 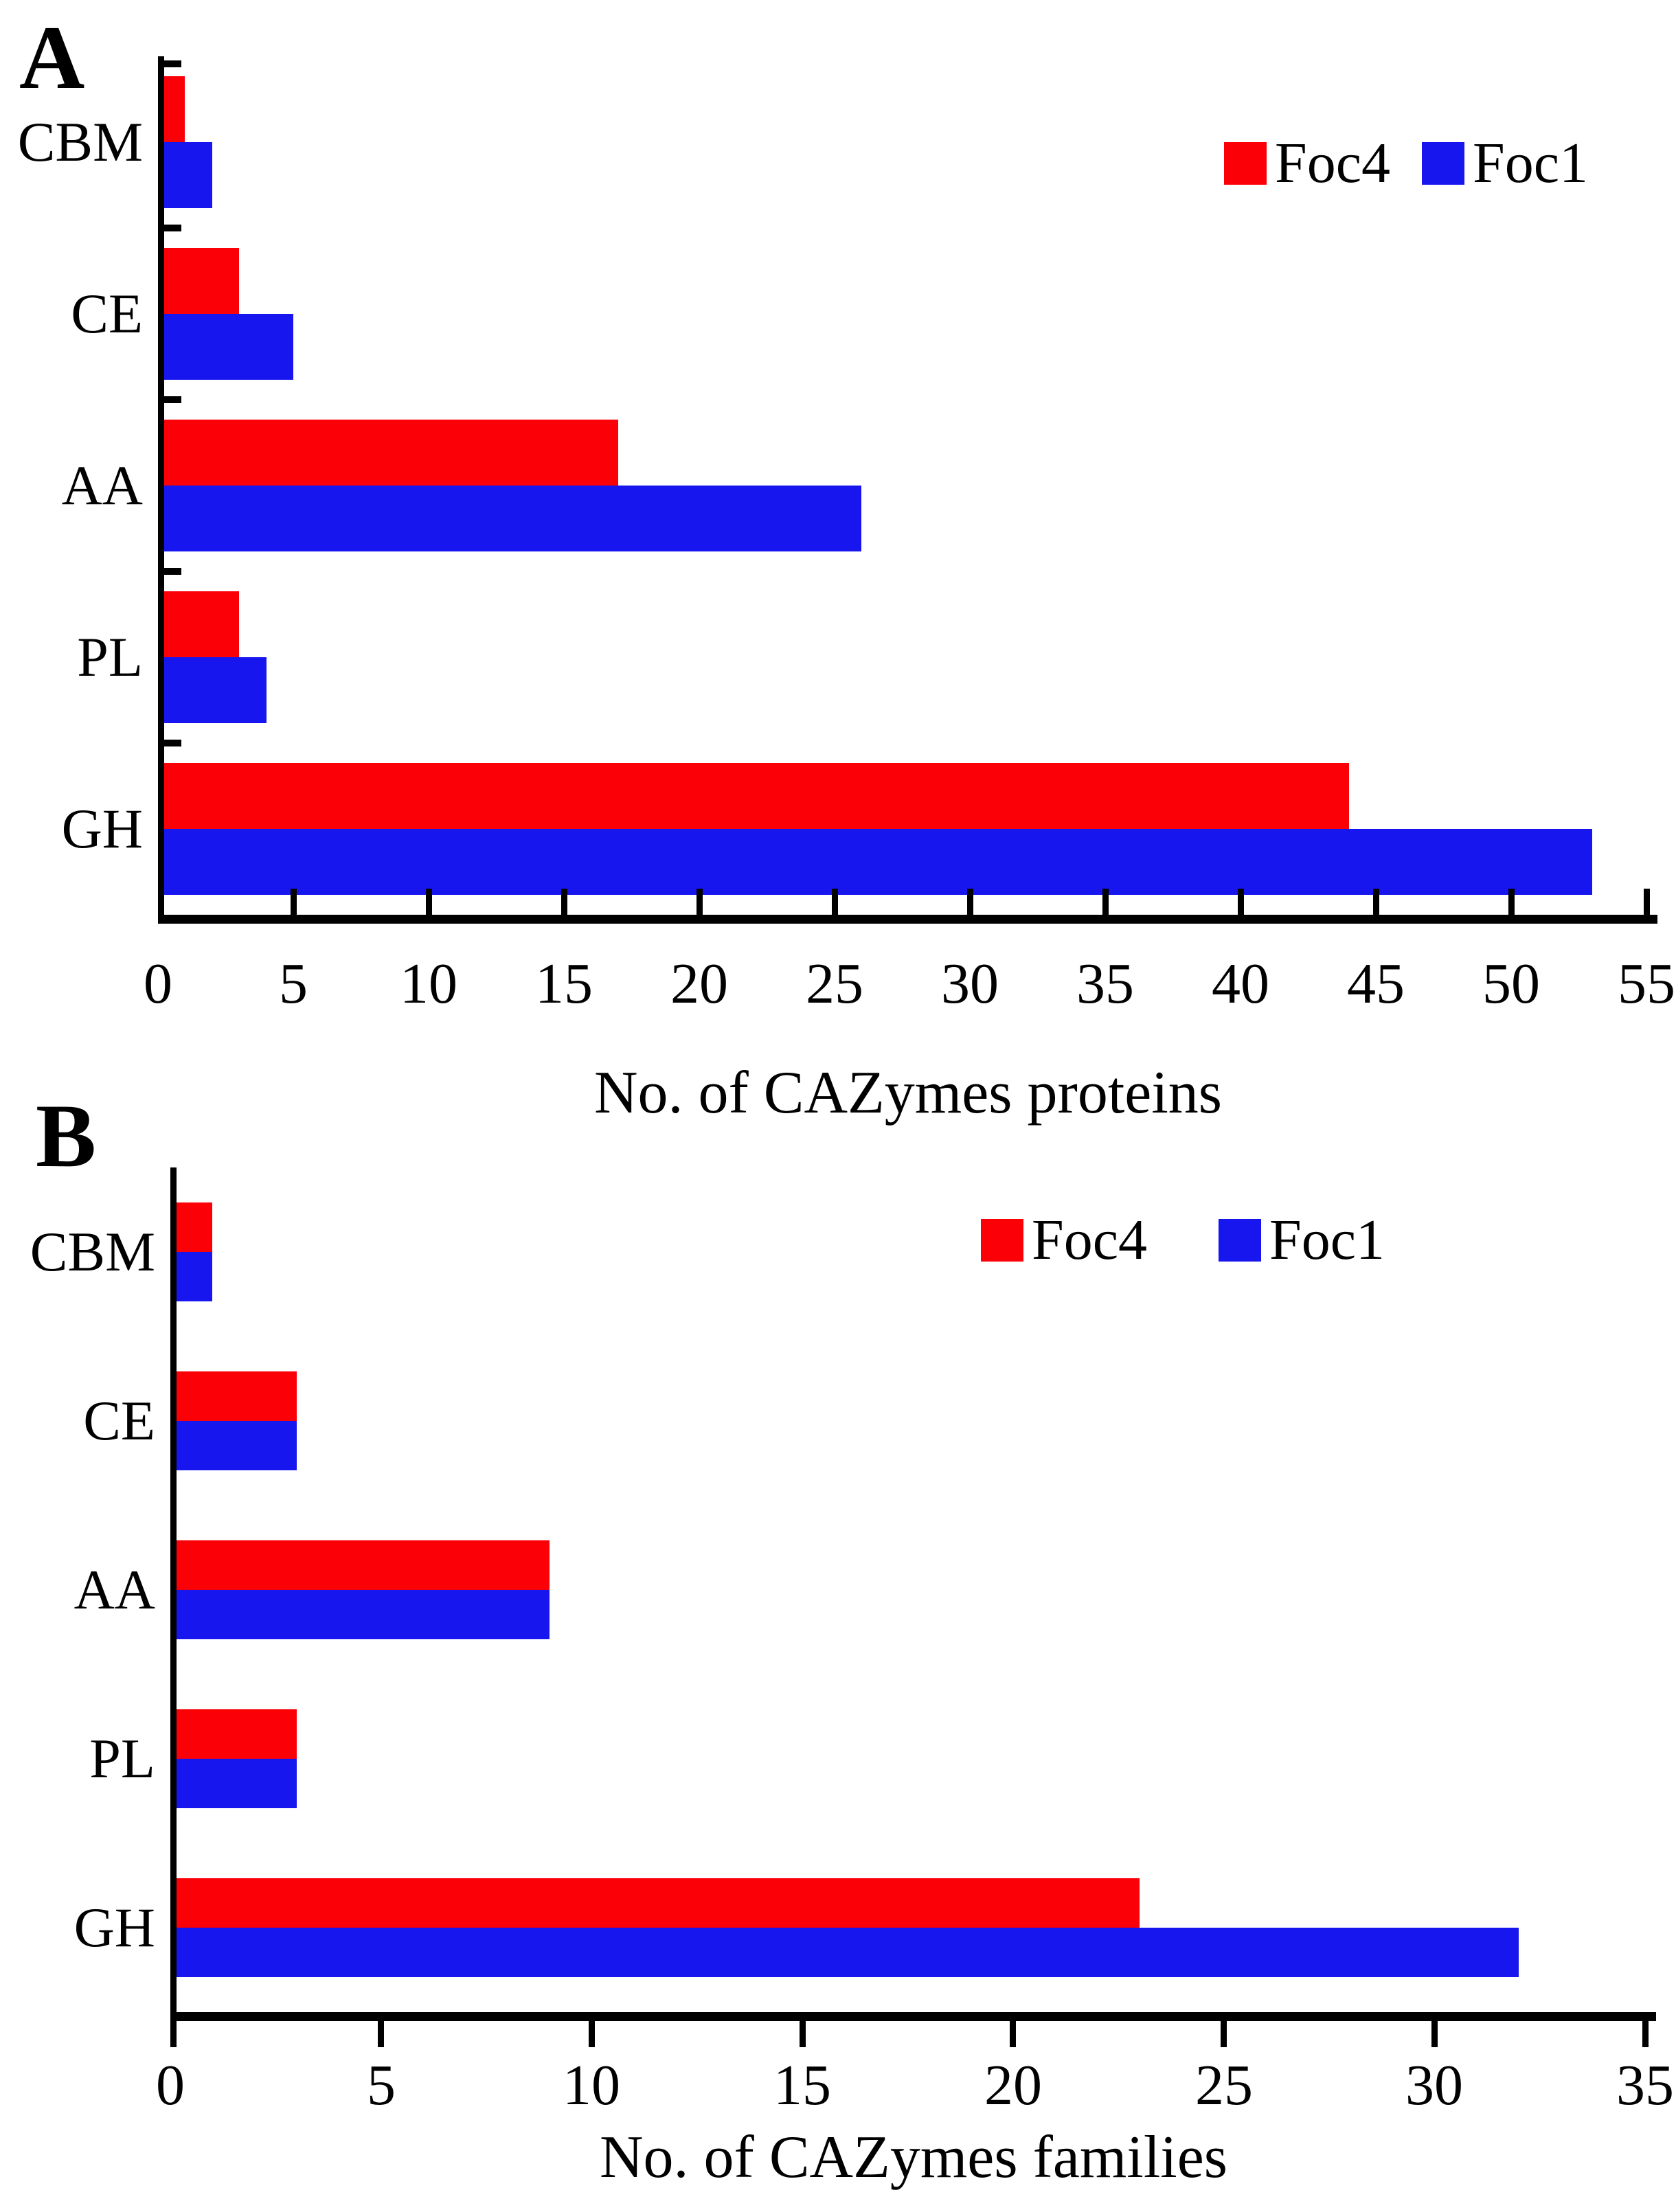 What do you see at coordinates (1376, 984) in the screenshot?
I see `x-tick-label: 45` at bounding box center [1376, 984].